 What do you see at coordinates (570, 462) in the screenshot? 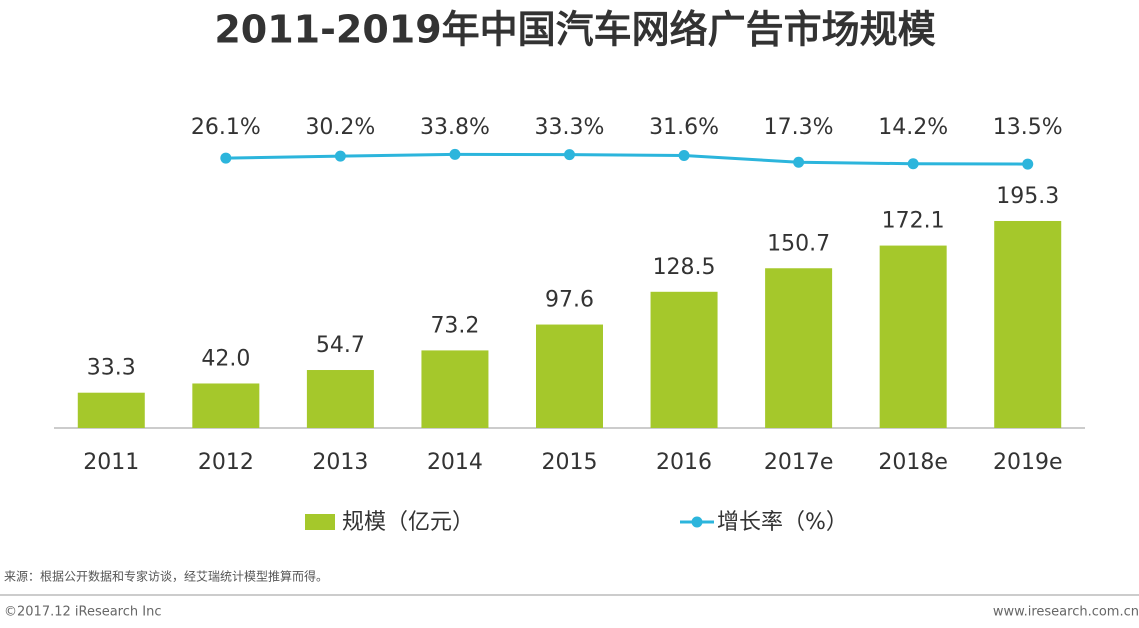
I see `x-tick-label: 2015` at bounding box center [570, 462].